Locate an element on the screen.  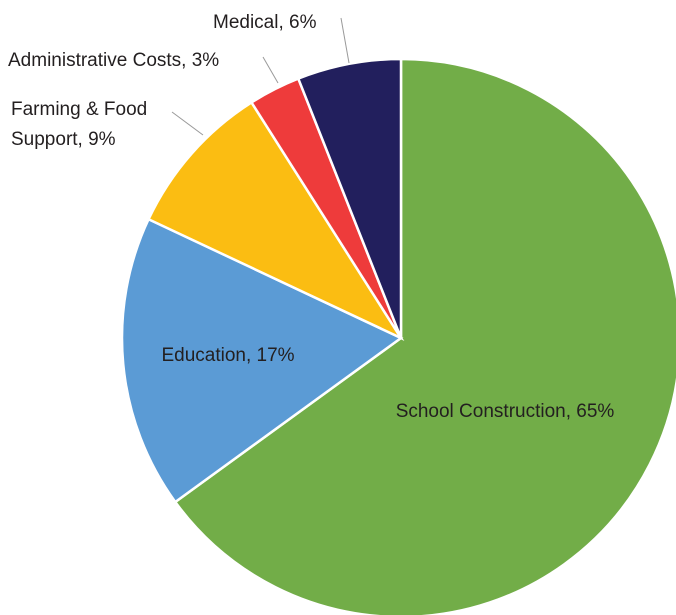
label-education: Education, 17% is located at coordinates (227, 355).